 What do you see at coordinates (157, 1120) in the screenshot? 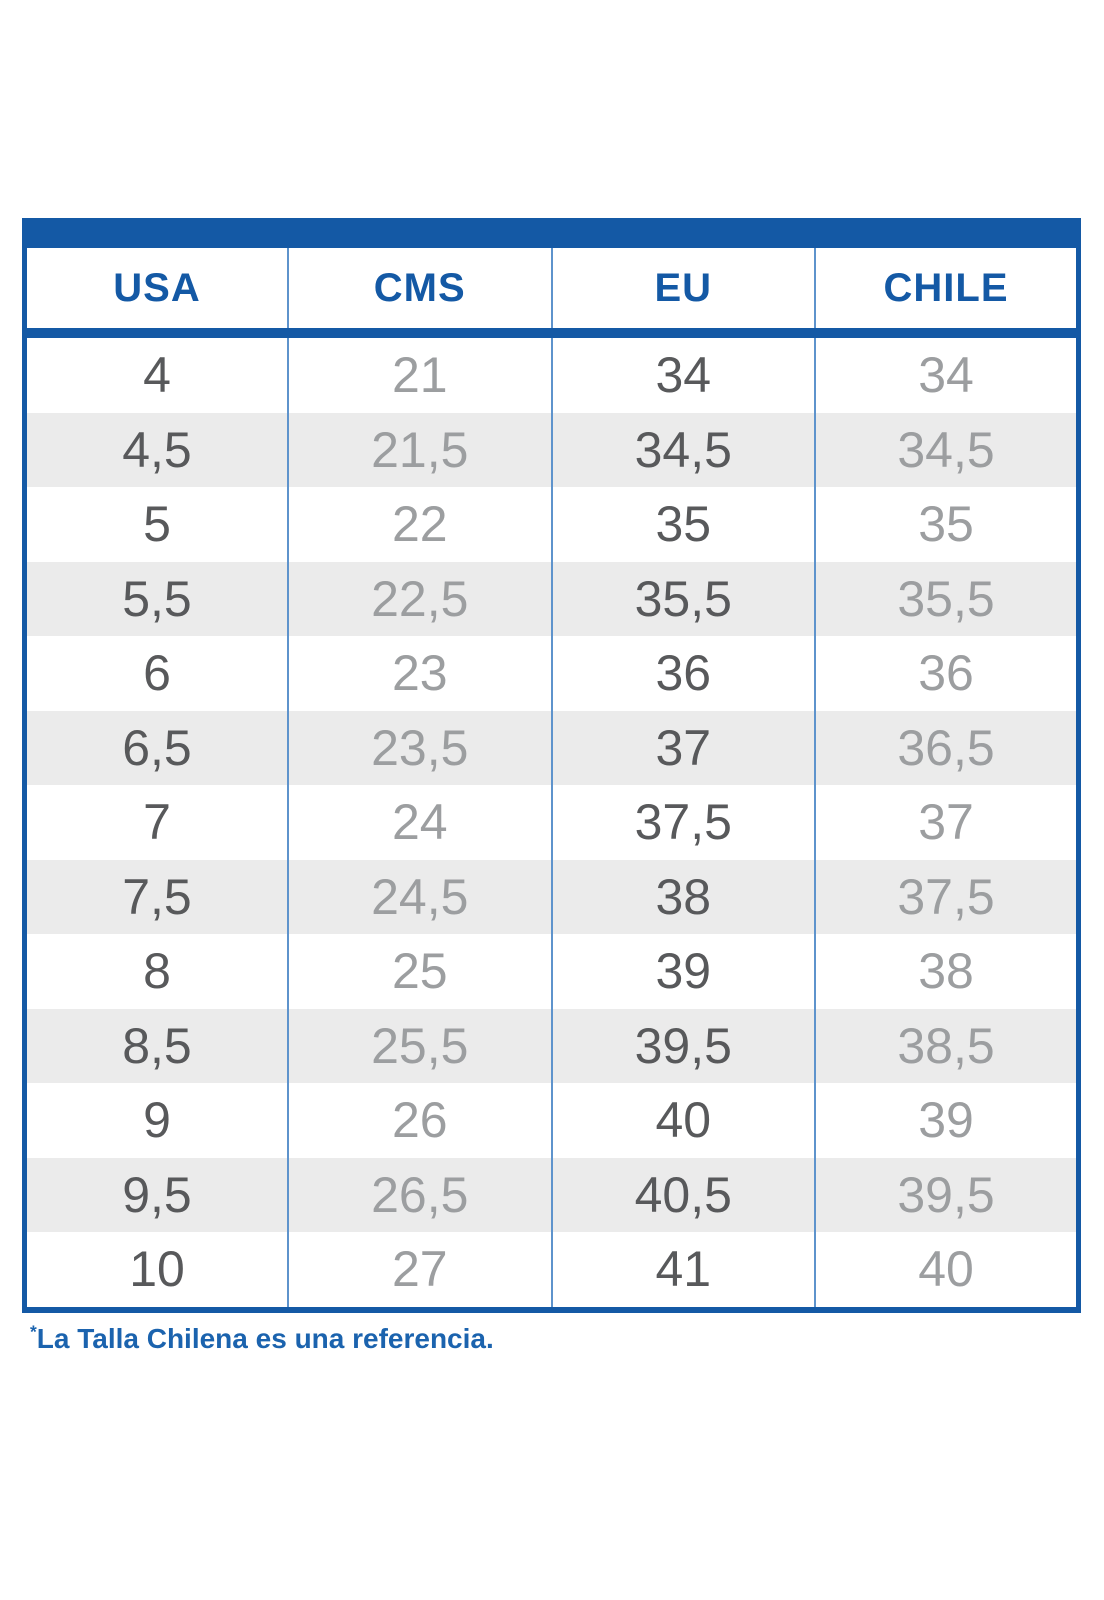
I see `cell-usa: 9` at bounding box center [157, 1120].